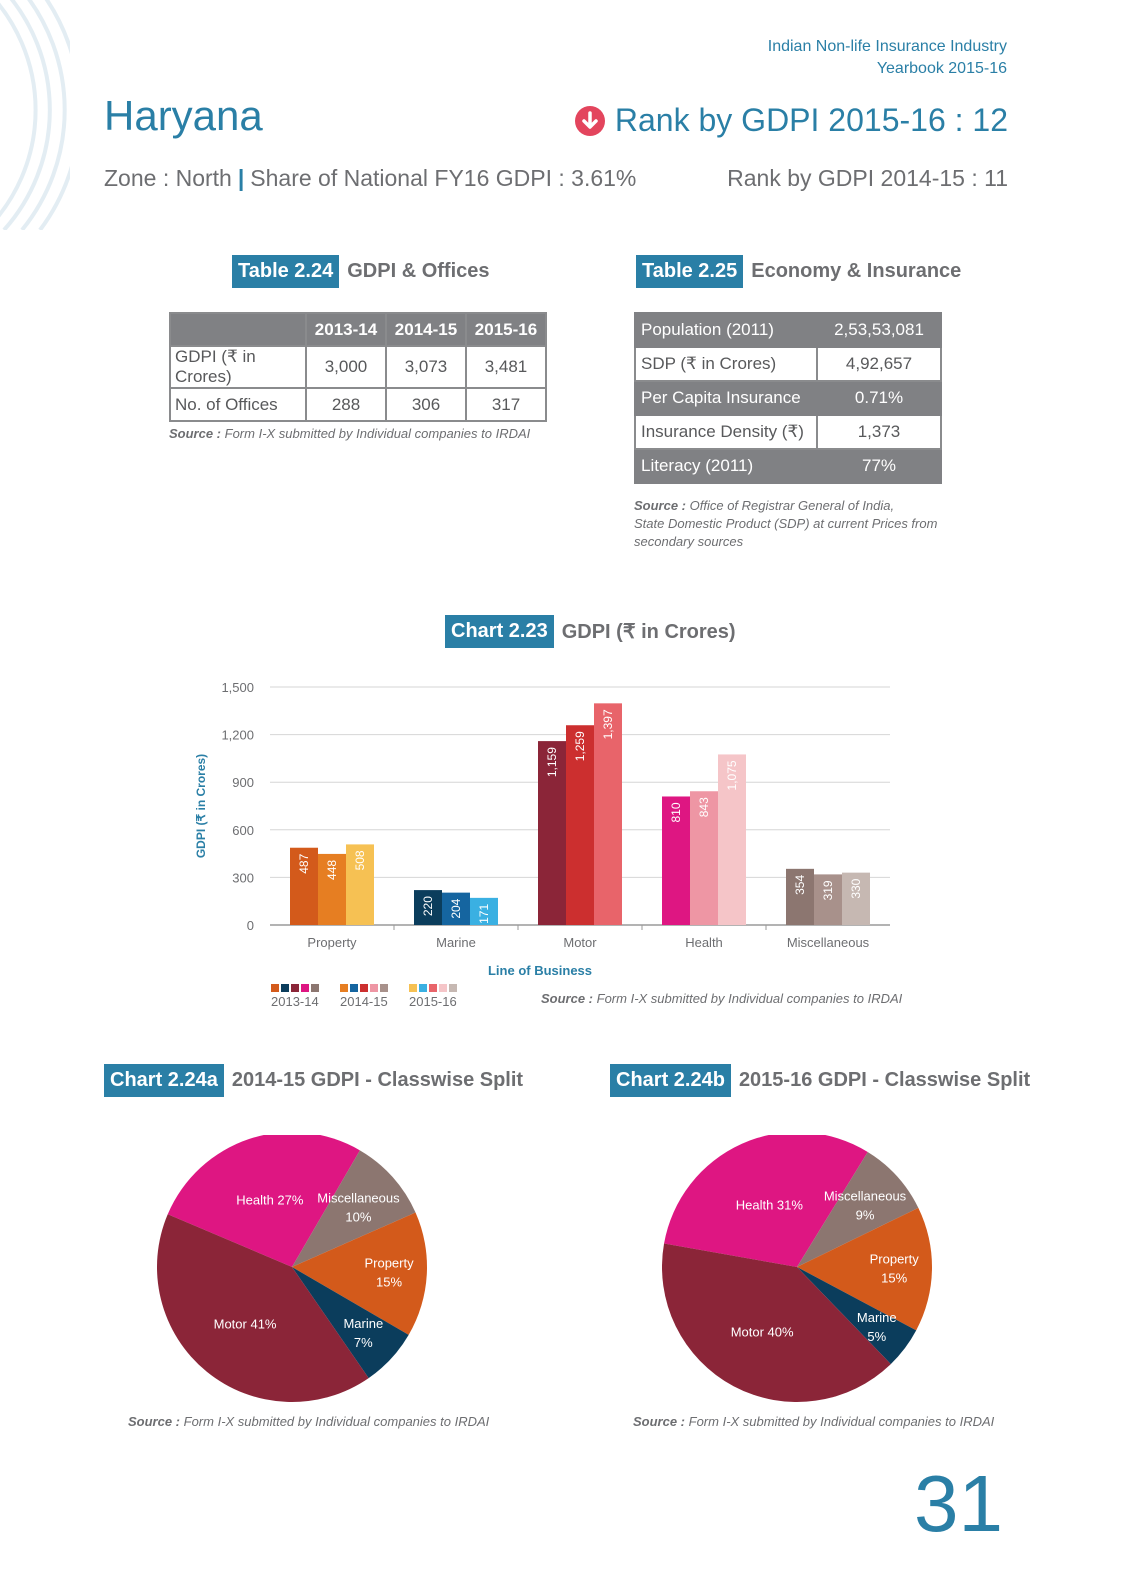  Describe the element at coordinates (364, 1001) in the screenshot. I see `legend-label: 2014-15` at that location.